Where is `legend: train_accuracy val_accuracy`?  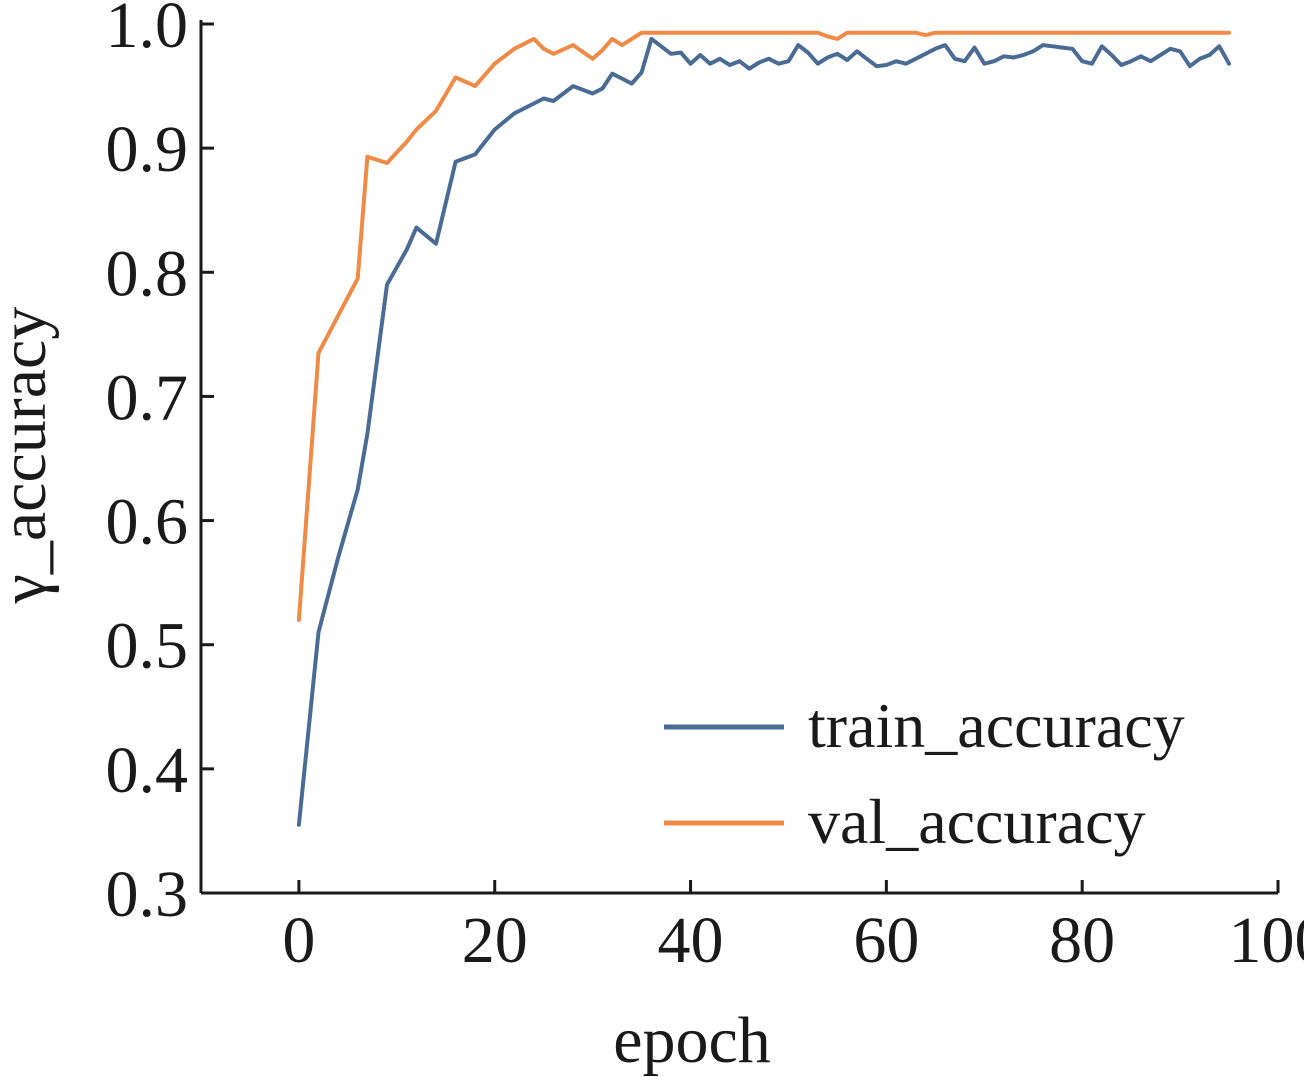
legend: train_accuracy val_accuracy is located at coordinates (924, 773).